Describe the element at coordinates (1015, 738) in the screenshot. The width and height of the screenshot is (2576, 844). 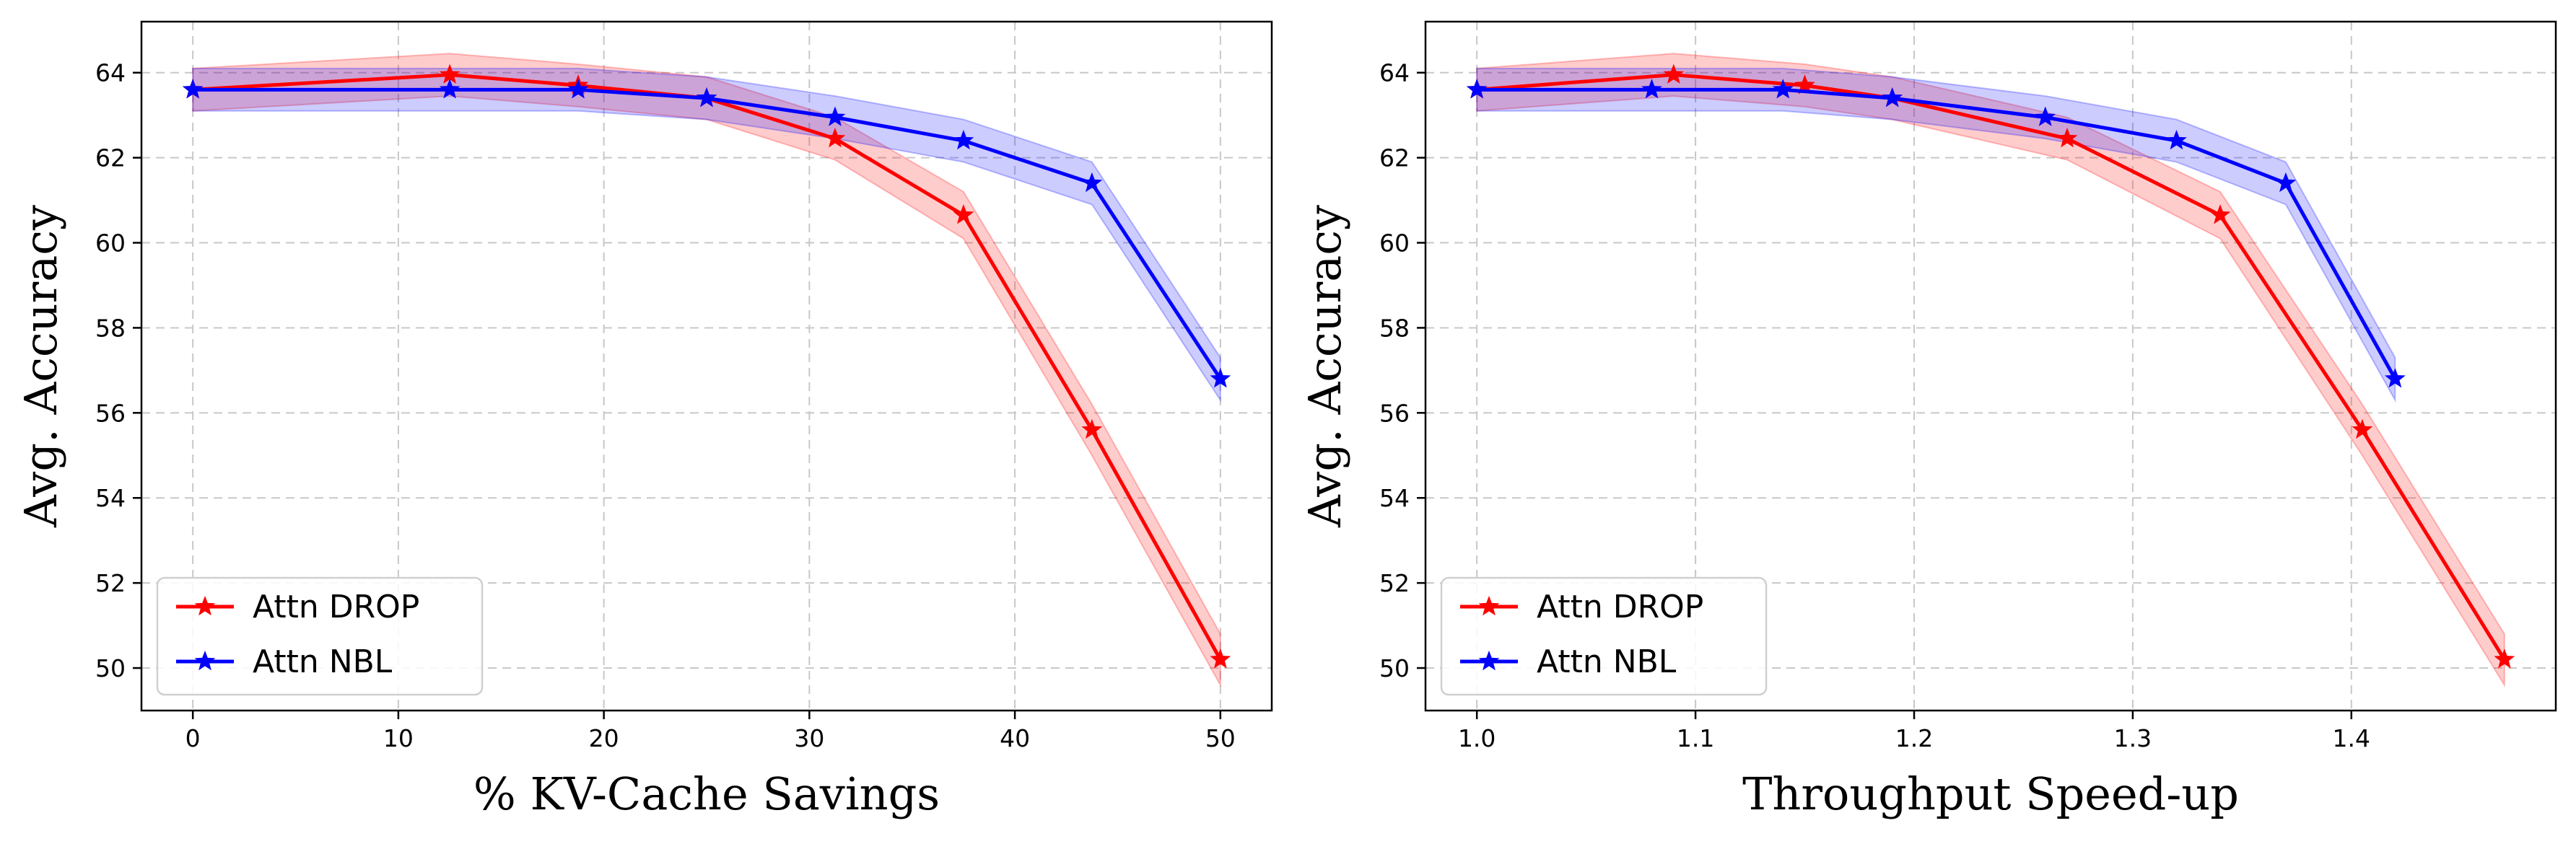
I see `x-tick-label: 40` at that location.